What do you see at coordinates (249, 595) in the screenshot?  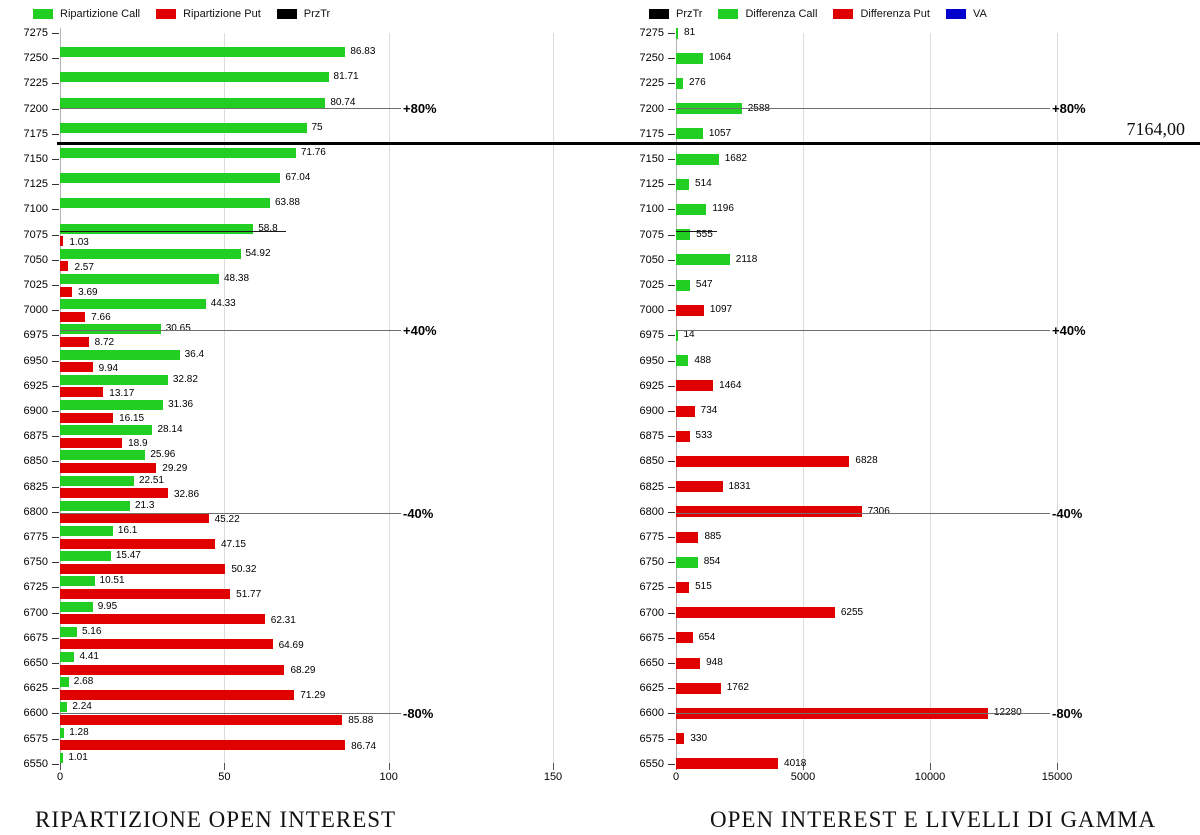 I see `put-value-label: 51.77` at bounding box center [249, 595].